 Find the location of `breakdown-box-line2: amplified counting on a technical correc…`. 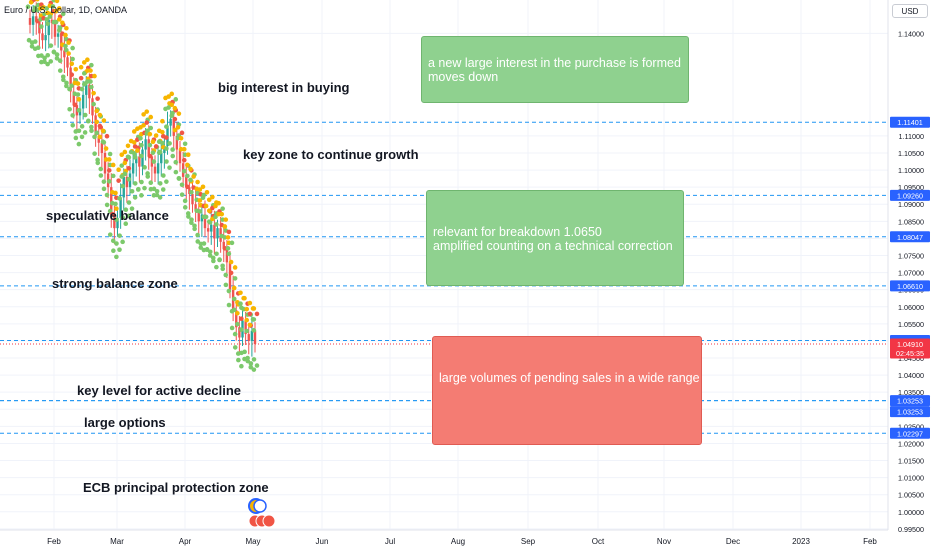

breakdown-box-line2: amplified counting on a technical correc… is located at coordinates (553, 246).